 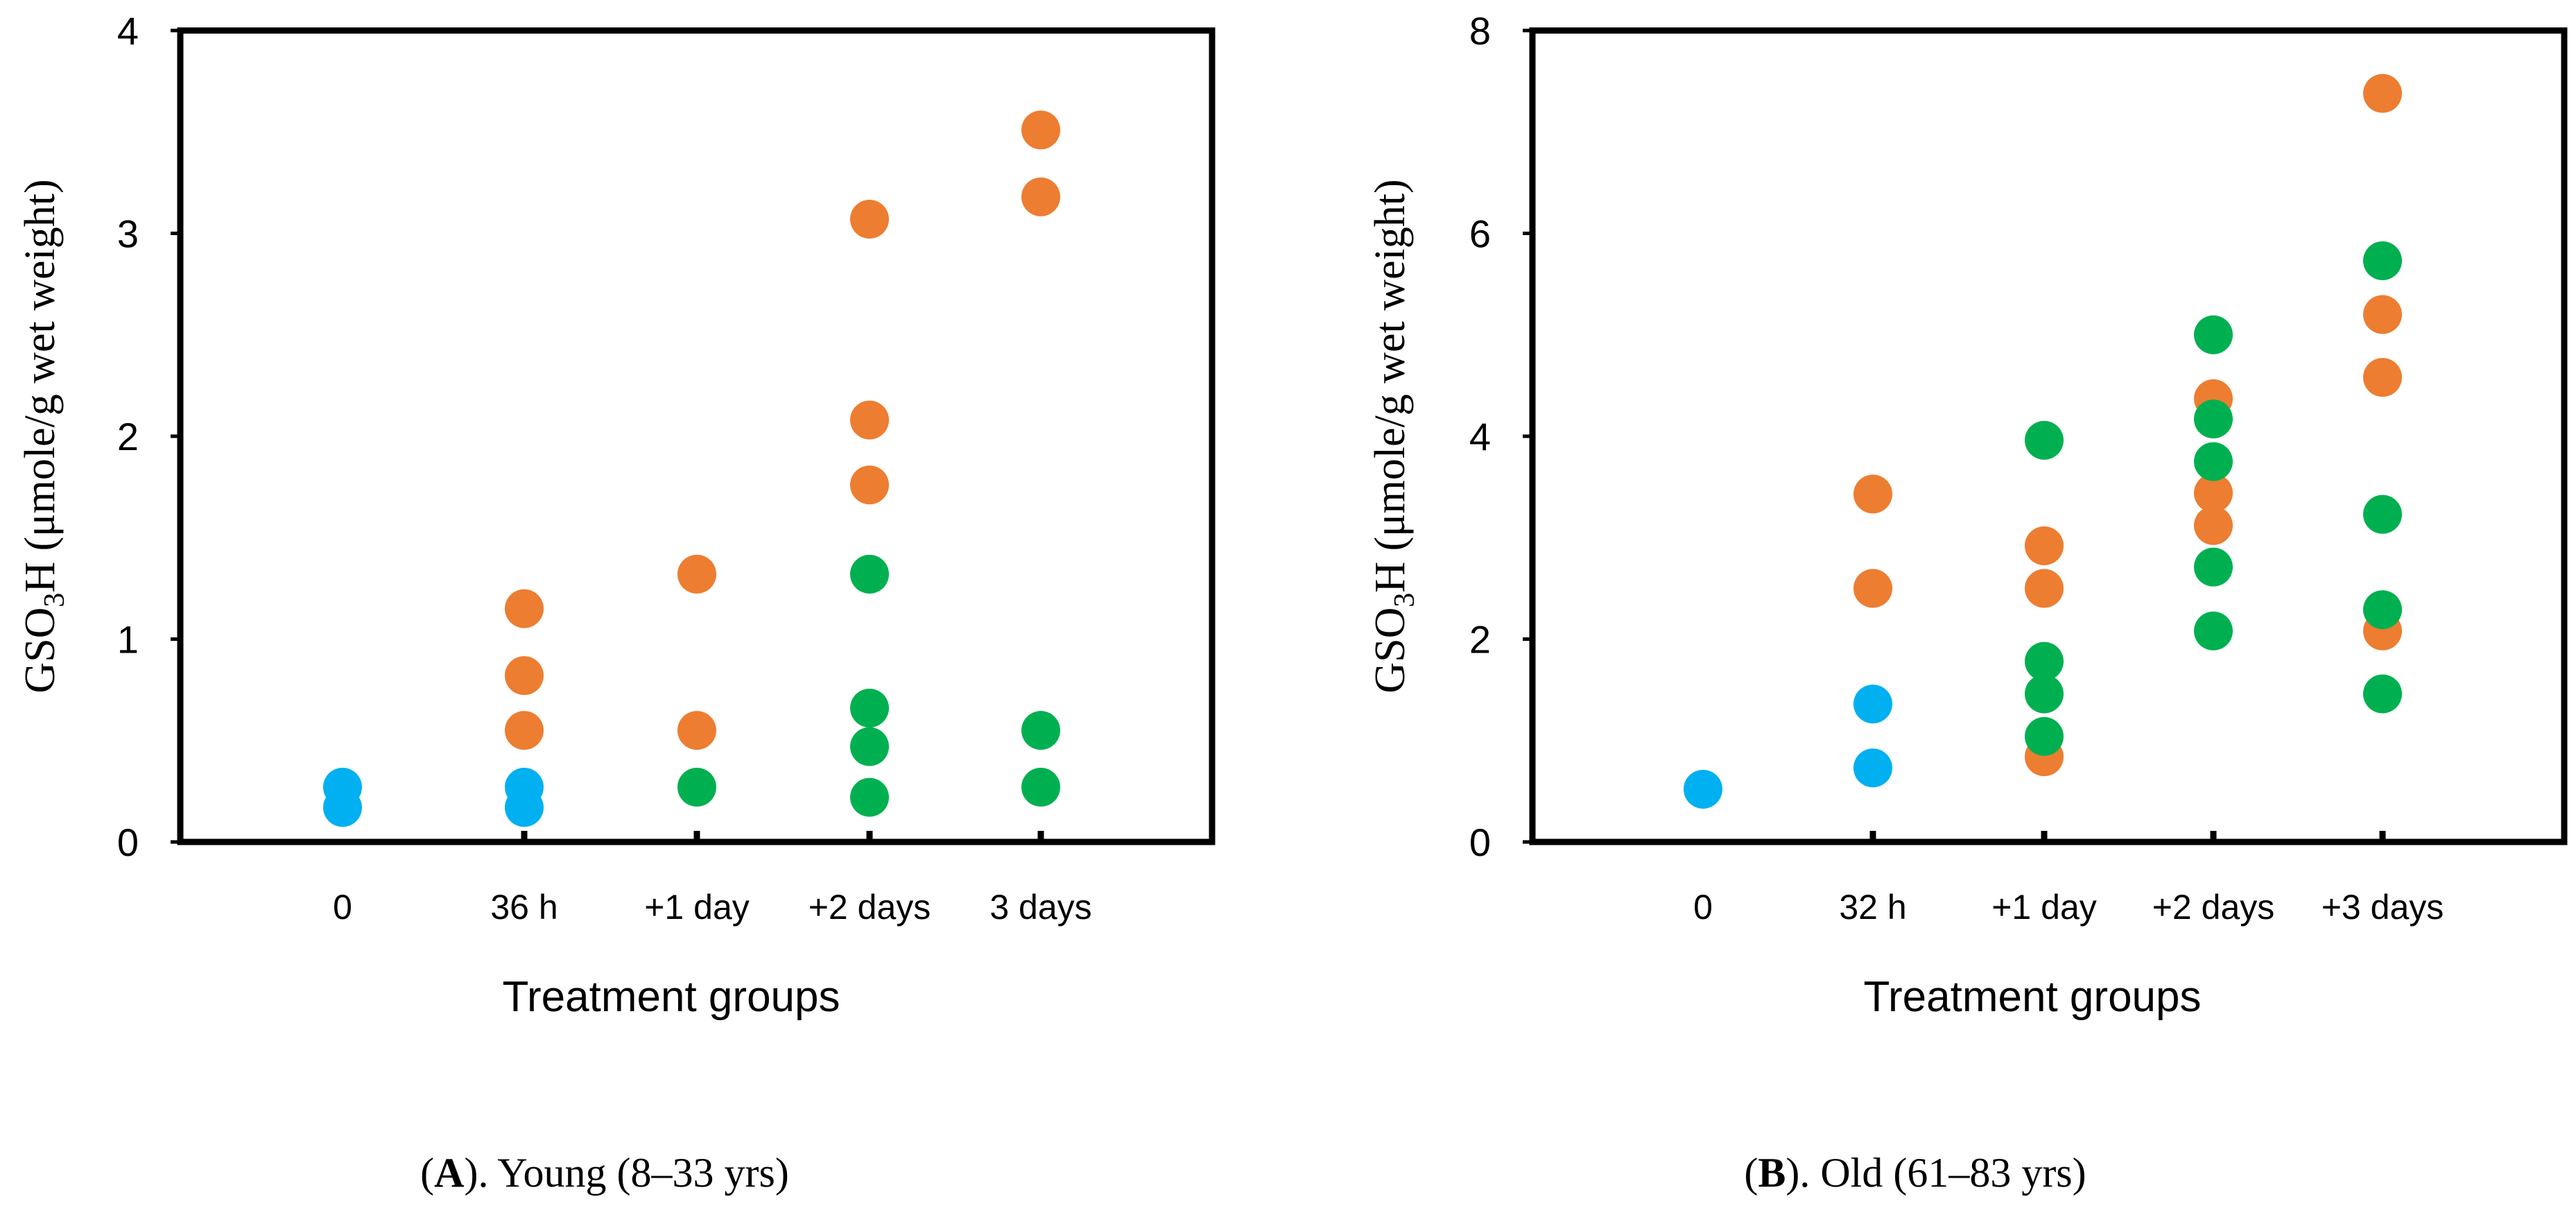 I want to click on panel-b-y-axis-title: GSO3H (μmole/g wet weight), so click(x=1394, y=436).